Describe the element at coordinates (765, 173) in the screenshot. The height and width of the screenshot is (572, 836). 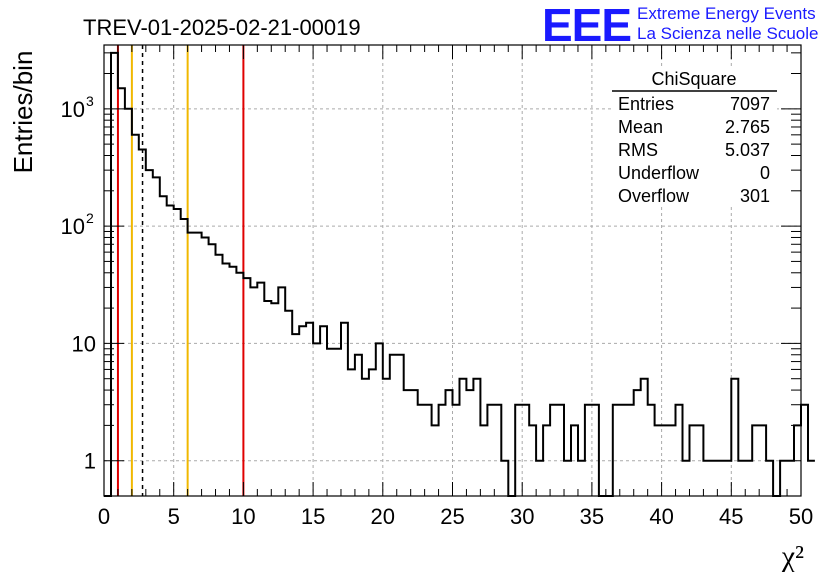
I see `stats-row-value: 0` at that location.